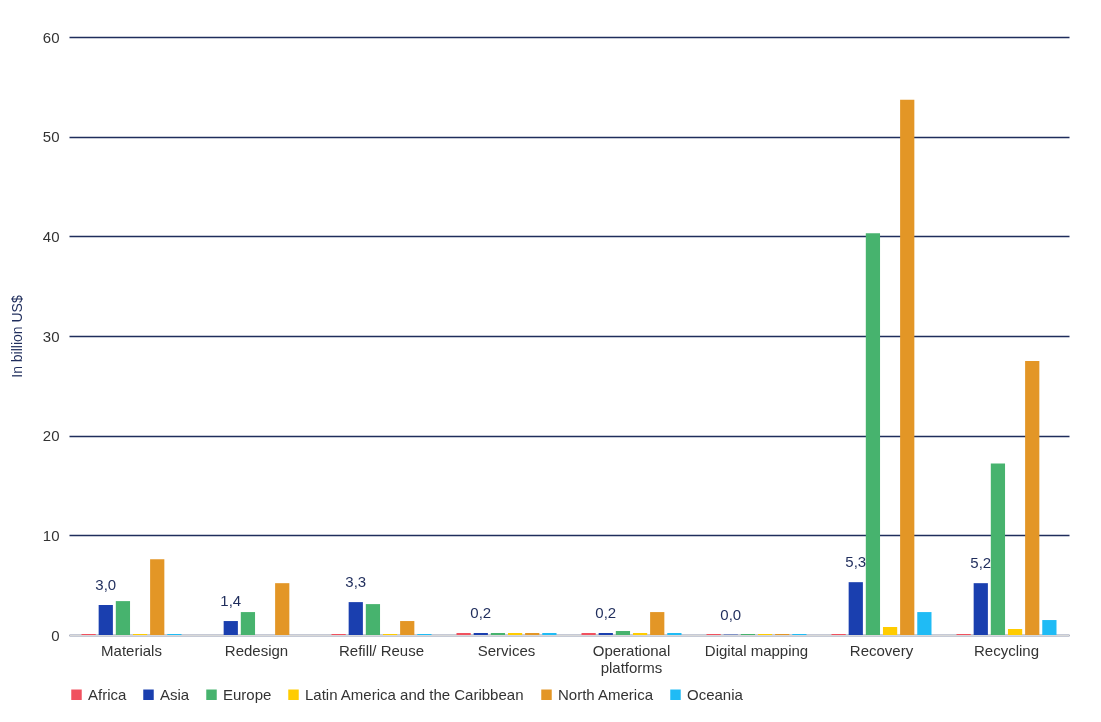  What do you see at coordinates (256, 650) in the screenshot?
I see `x-tick-label: Redesign` at bounding box center [256, 650].